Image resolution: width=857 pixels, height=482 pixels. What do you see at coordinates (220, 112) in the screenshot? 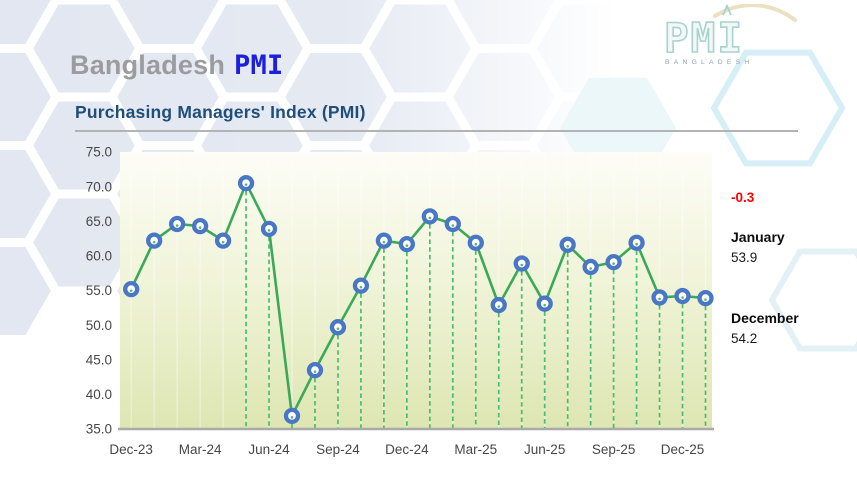
I see `chart-title: Purchasing Managers' Index (PMI)` at bounding box center [220, 112].